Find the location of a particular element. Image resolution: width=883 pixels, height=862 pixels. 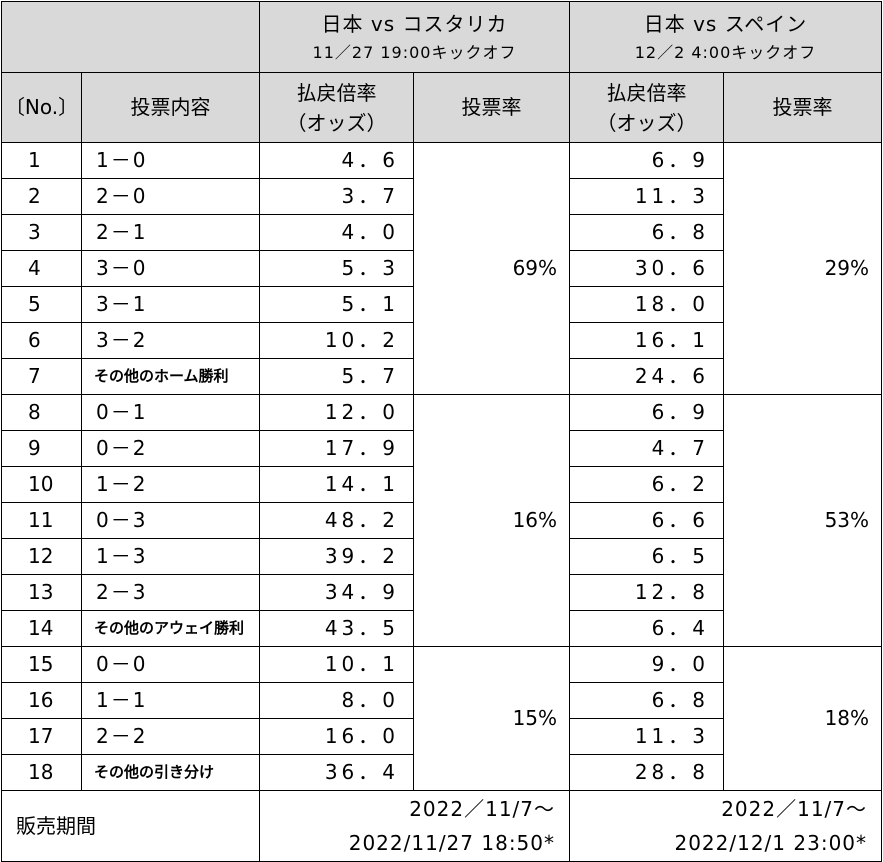

table-row: 9 0－2 17．9 4．7 is located at coordinates (441, 448).